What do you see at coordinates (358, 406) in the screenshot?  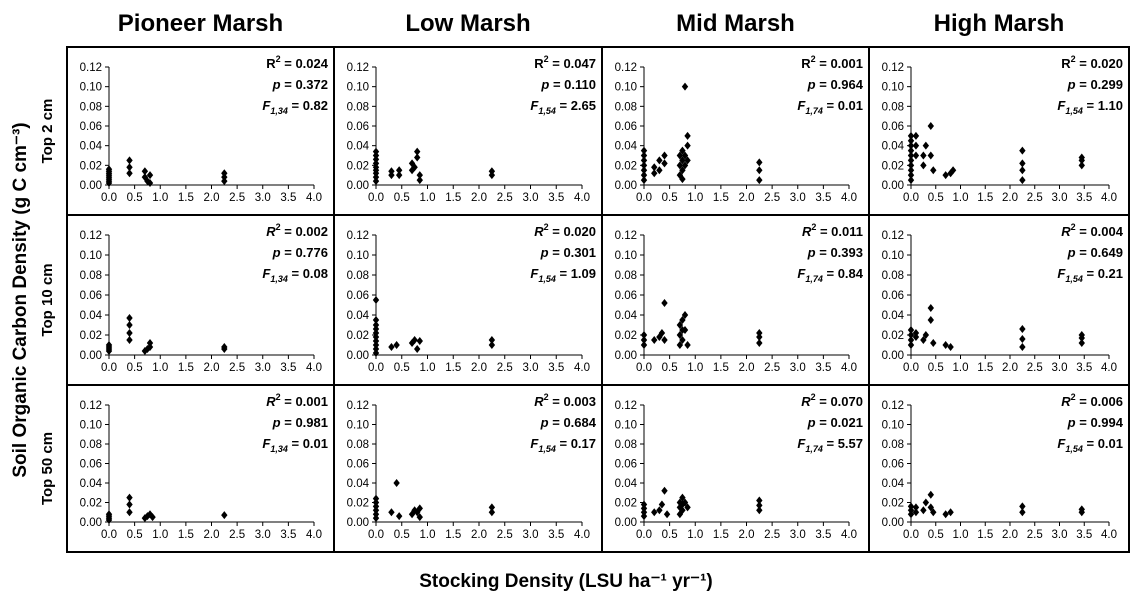 I see `y-tick-label: 0.12` at bounding box center [358, 406].